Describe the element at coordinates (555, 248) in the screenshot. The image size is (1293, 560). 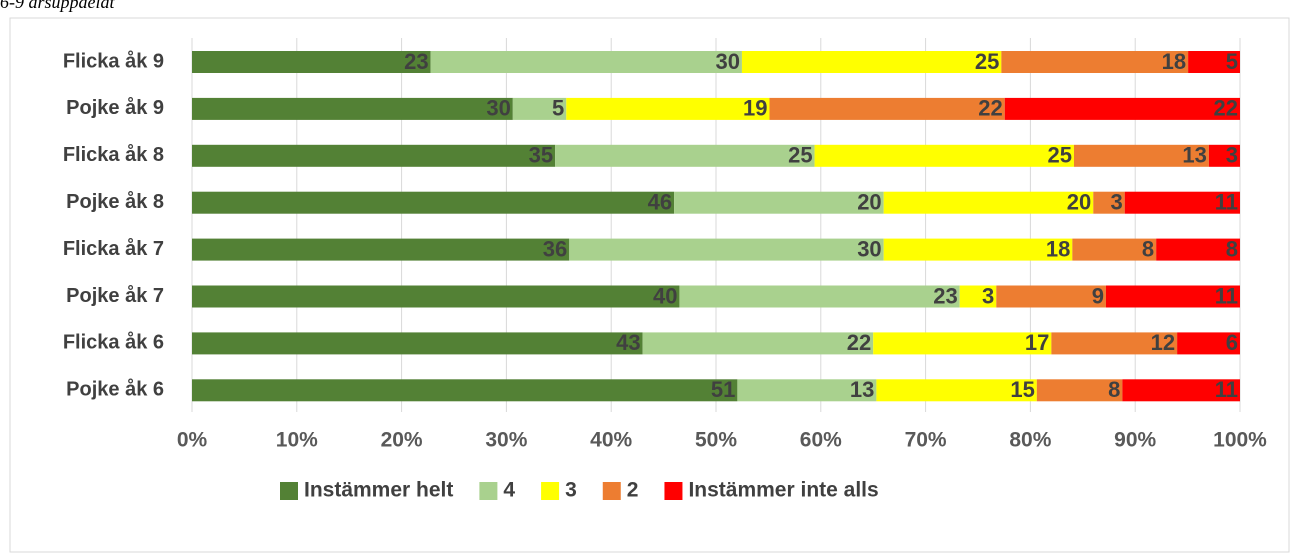
I see `data-label: 36` at that location.